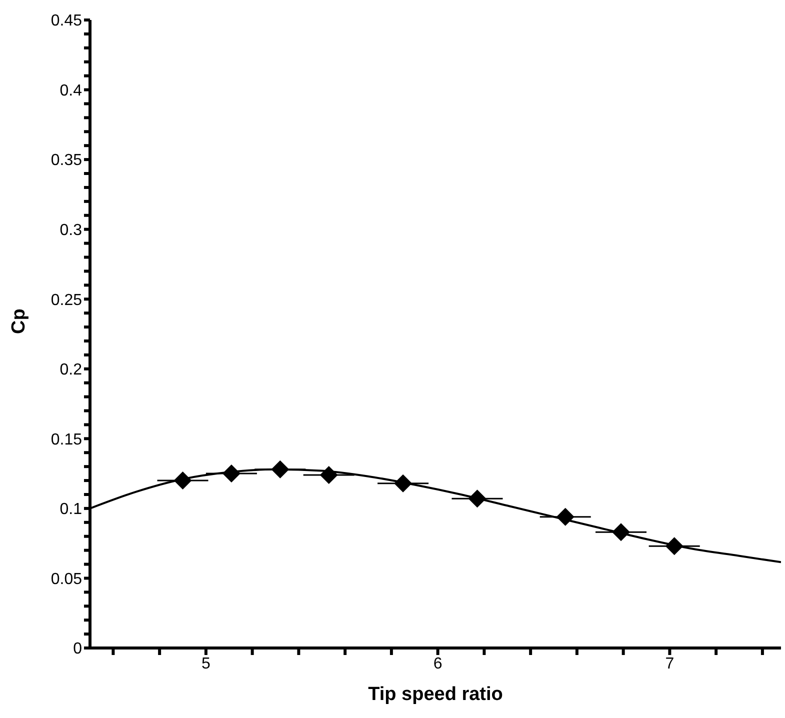  I want to click on y-tick-label: 0.05, so click(66, 579).